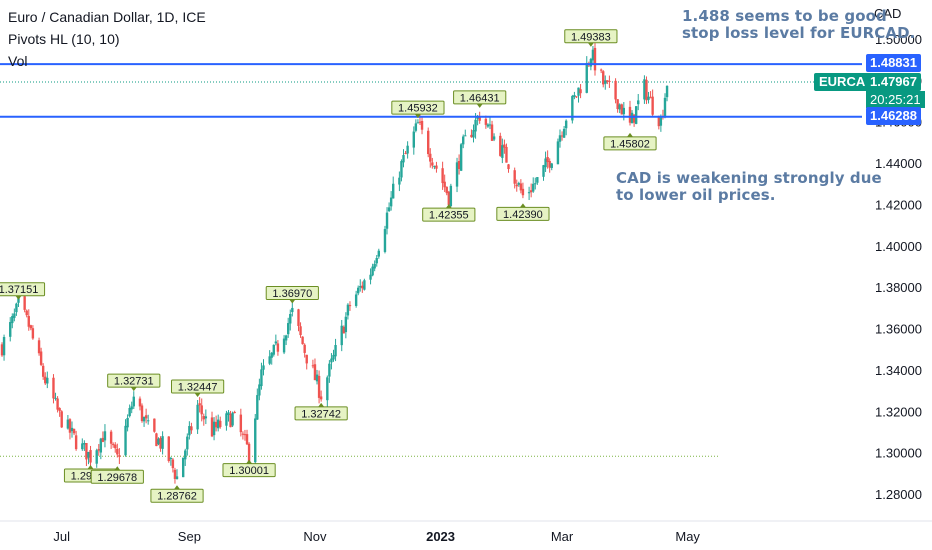 The height and width of the screenshot is (550, 932). I want to click on indicator-label: Pivots HL (10, 10), so click(64, 39).